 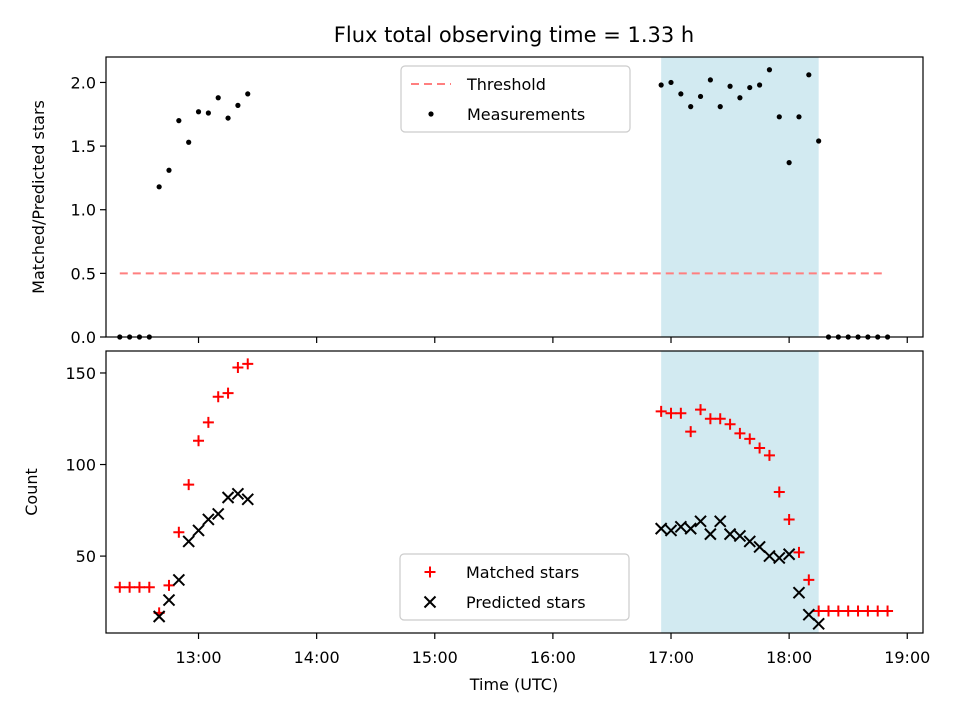 I want to click on x-tick-label: 13:00, so click(x=198, y=657).